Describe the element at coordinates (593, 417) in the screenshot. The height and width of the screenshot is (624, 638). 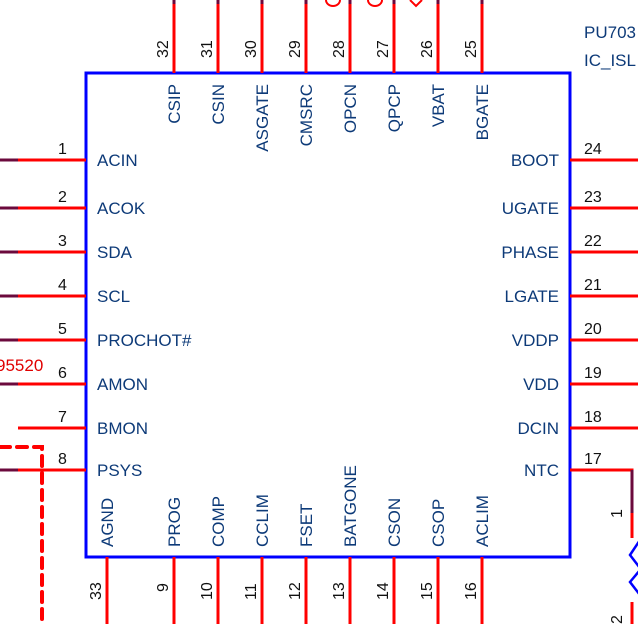
I see `pin-number: 18` at that location.